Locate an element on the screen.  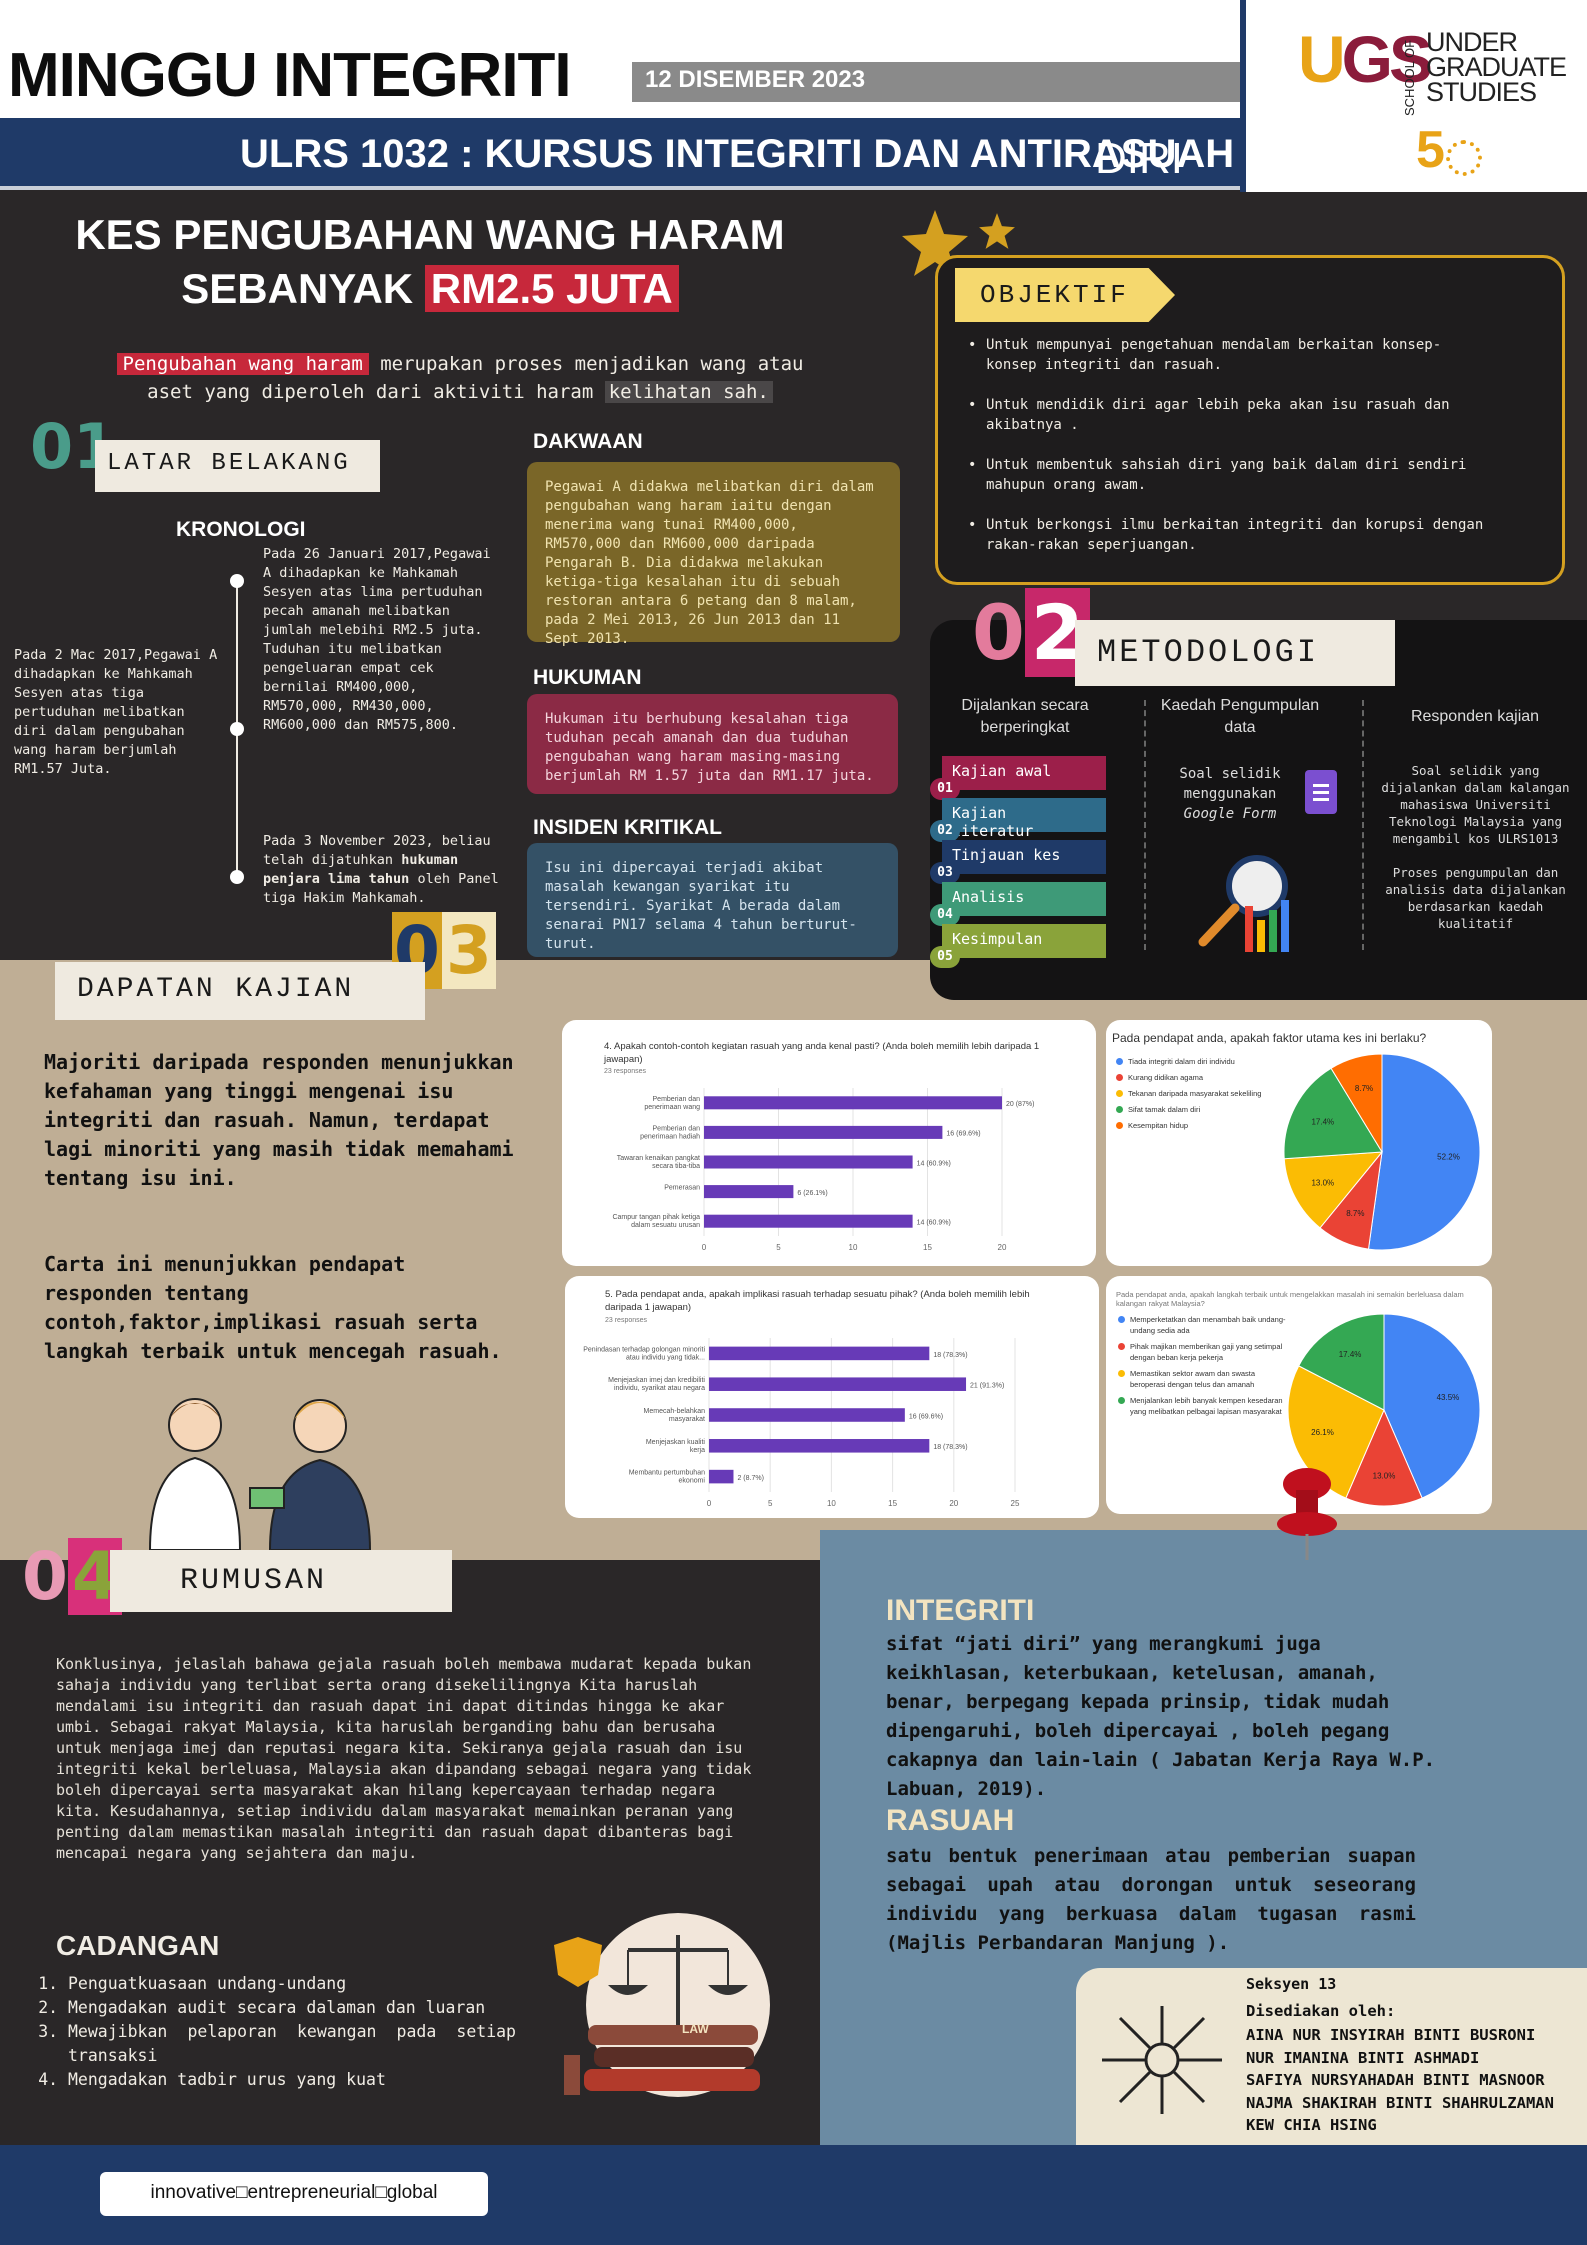
page-title: MINGGU INTEGRITI is located at coordinates (290, 75).